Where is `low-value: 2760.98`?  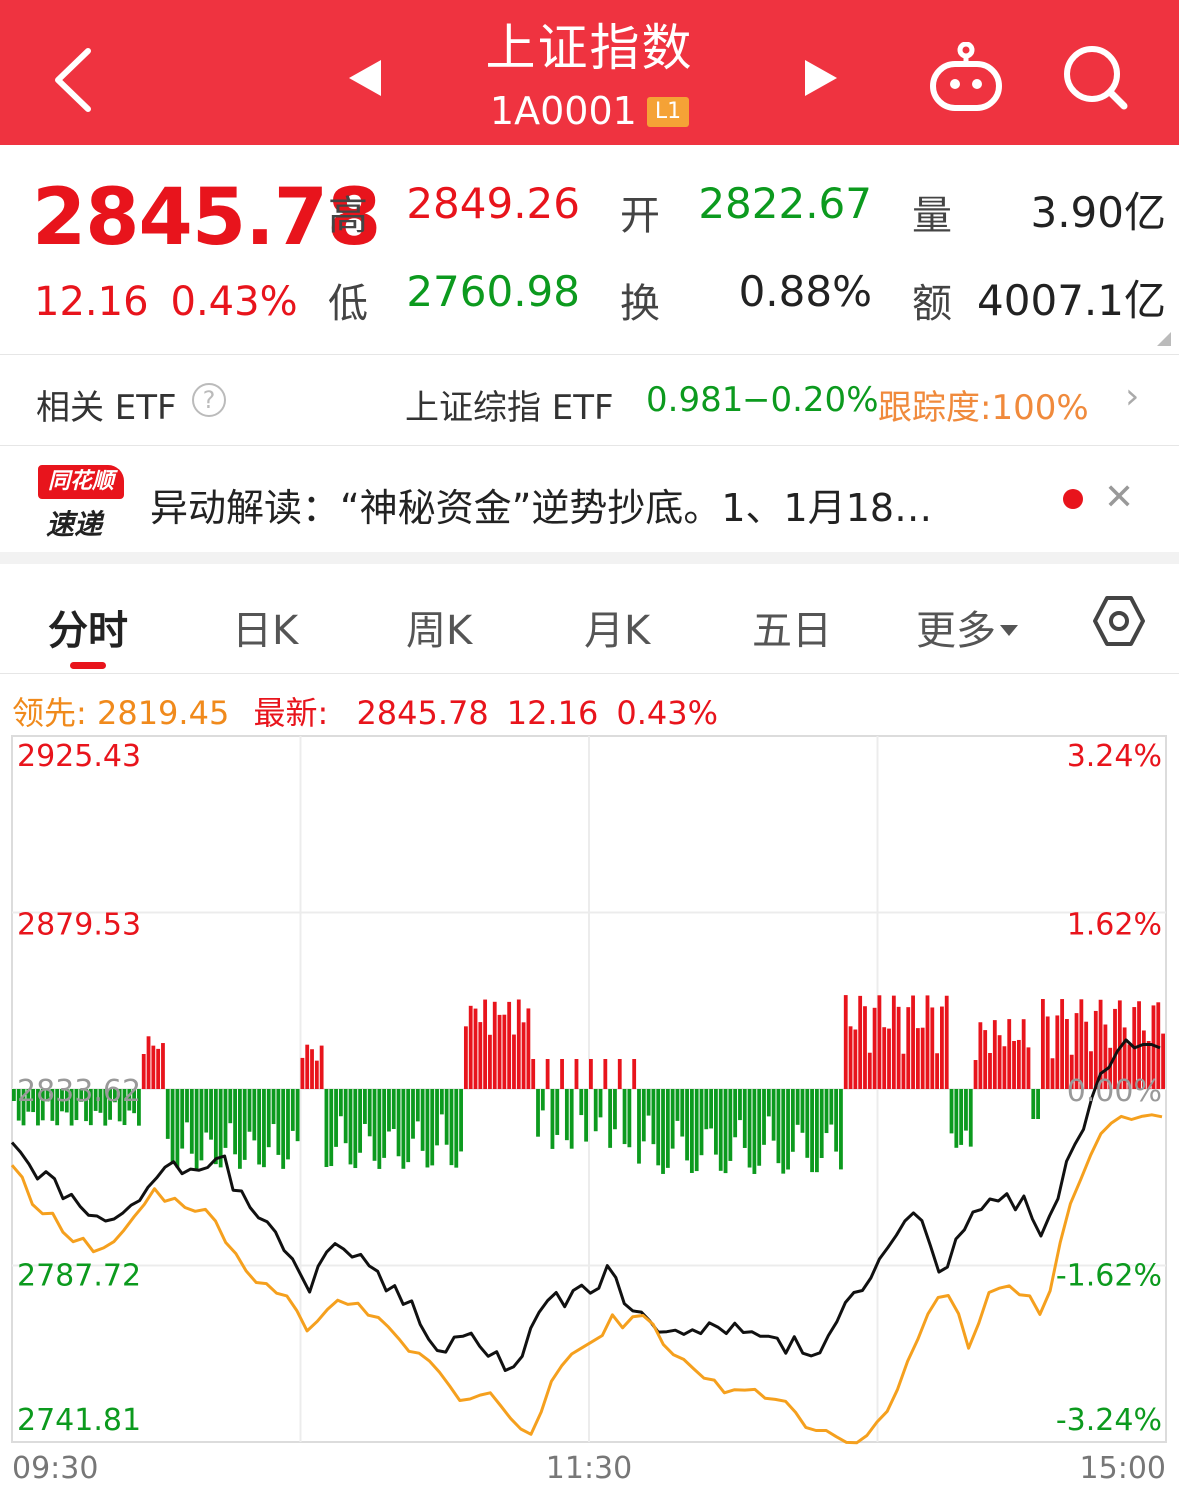
low-value: 2760.98 is located at coordinates (493, 291).